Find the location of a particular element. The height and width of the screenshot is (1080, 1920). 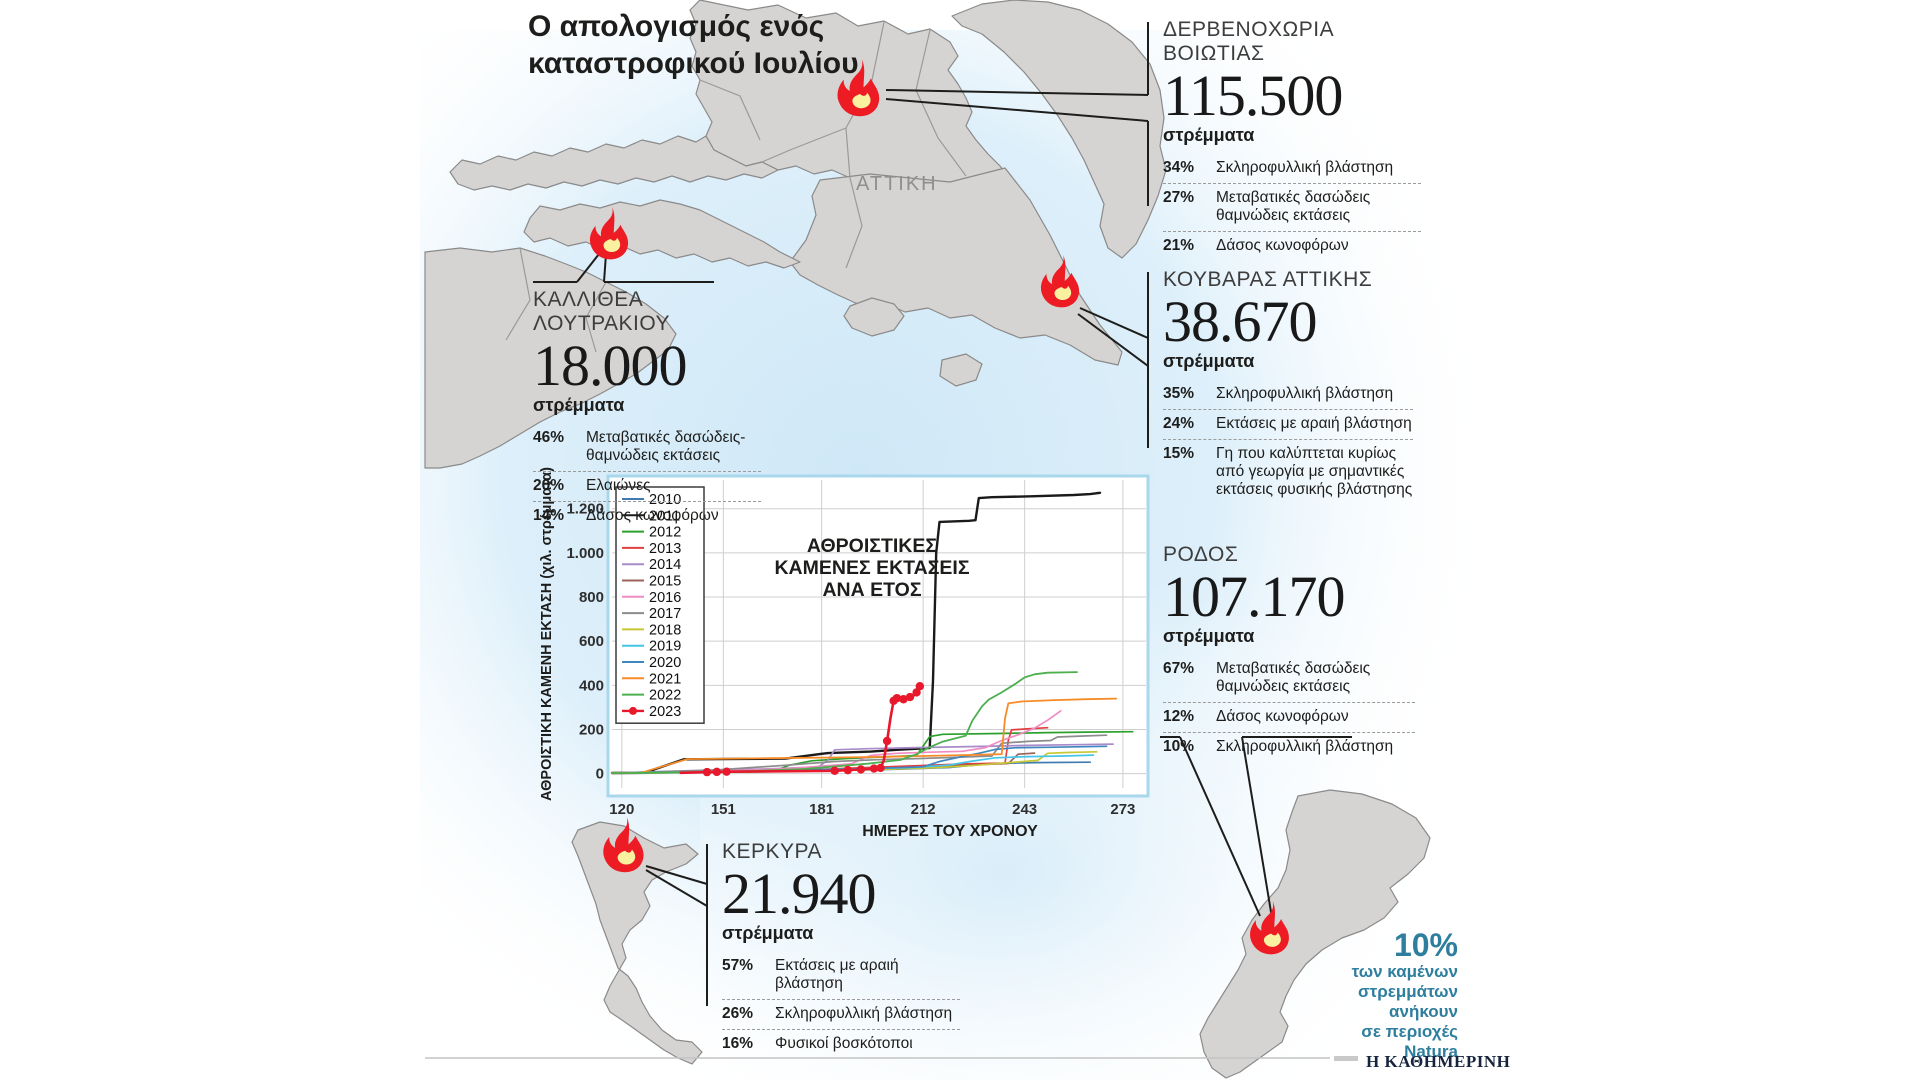

row-label: Εκτάσεις με αραιή βλάστηση is located at coordinates (1314, 423).